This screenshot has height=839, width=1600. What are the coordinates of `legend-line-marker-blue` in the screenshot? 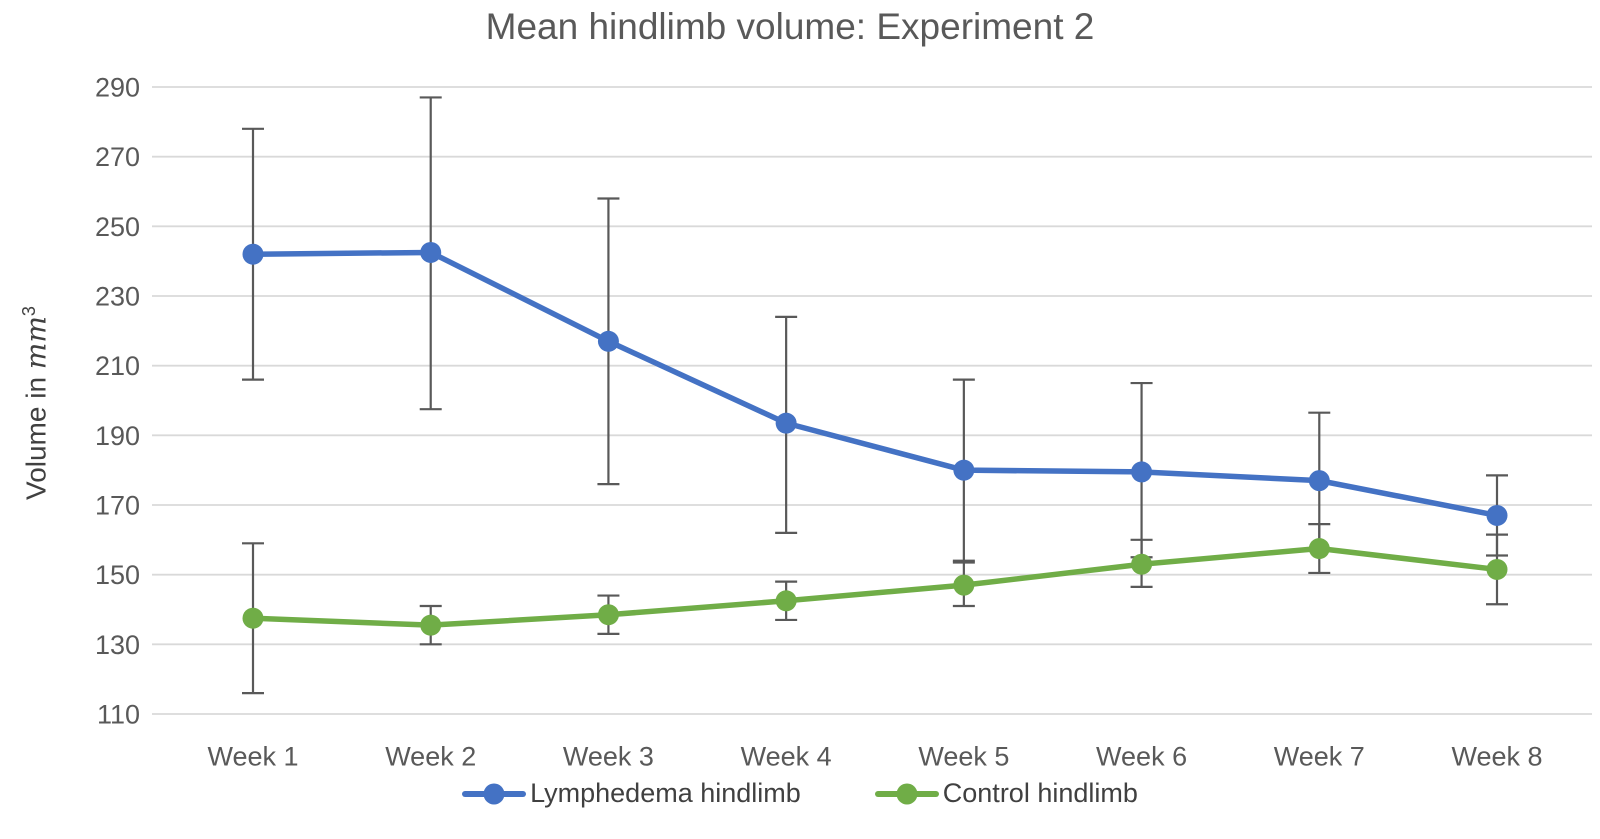 It's located at (494, 793).